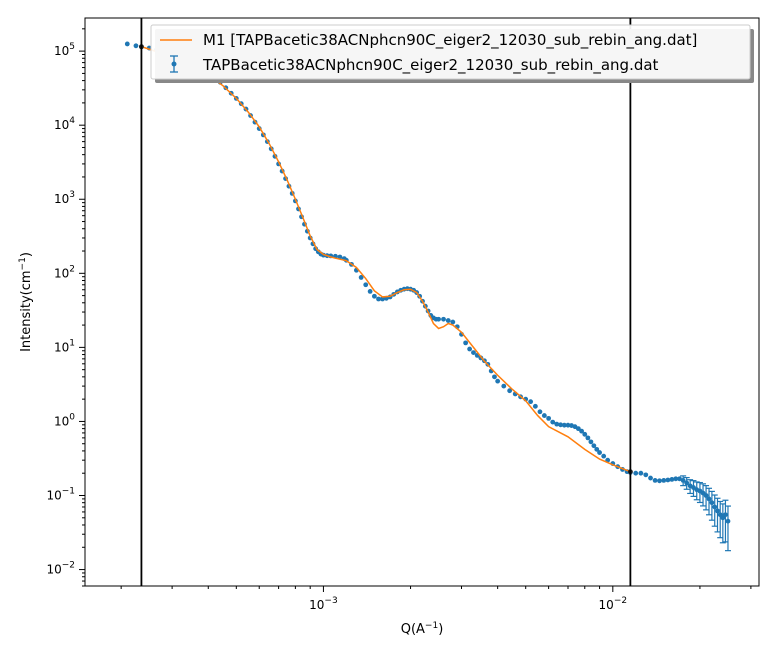  Describe the element at coordinates (64, 198) in the screenshot. I see `y-tick-label: 10³` at that location.